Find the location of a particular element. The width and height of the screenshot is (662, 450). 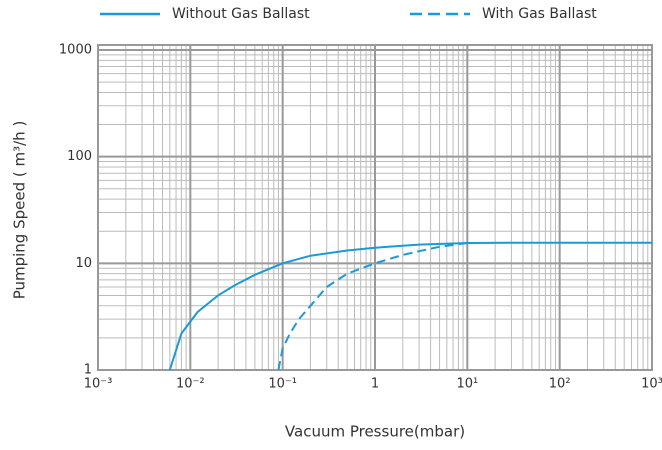

legend-label: With Gas Ballast is located at coordinates (539, 14).